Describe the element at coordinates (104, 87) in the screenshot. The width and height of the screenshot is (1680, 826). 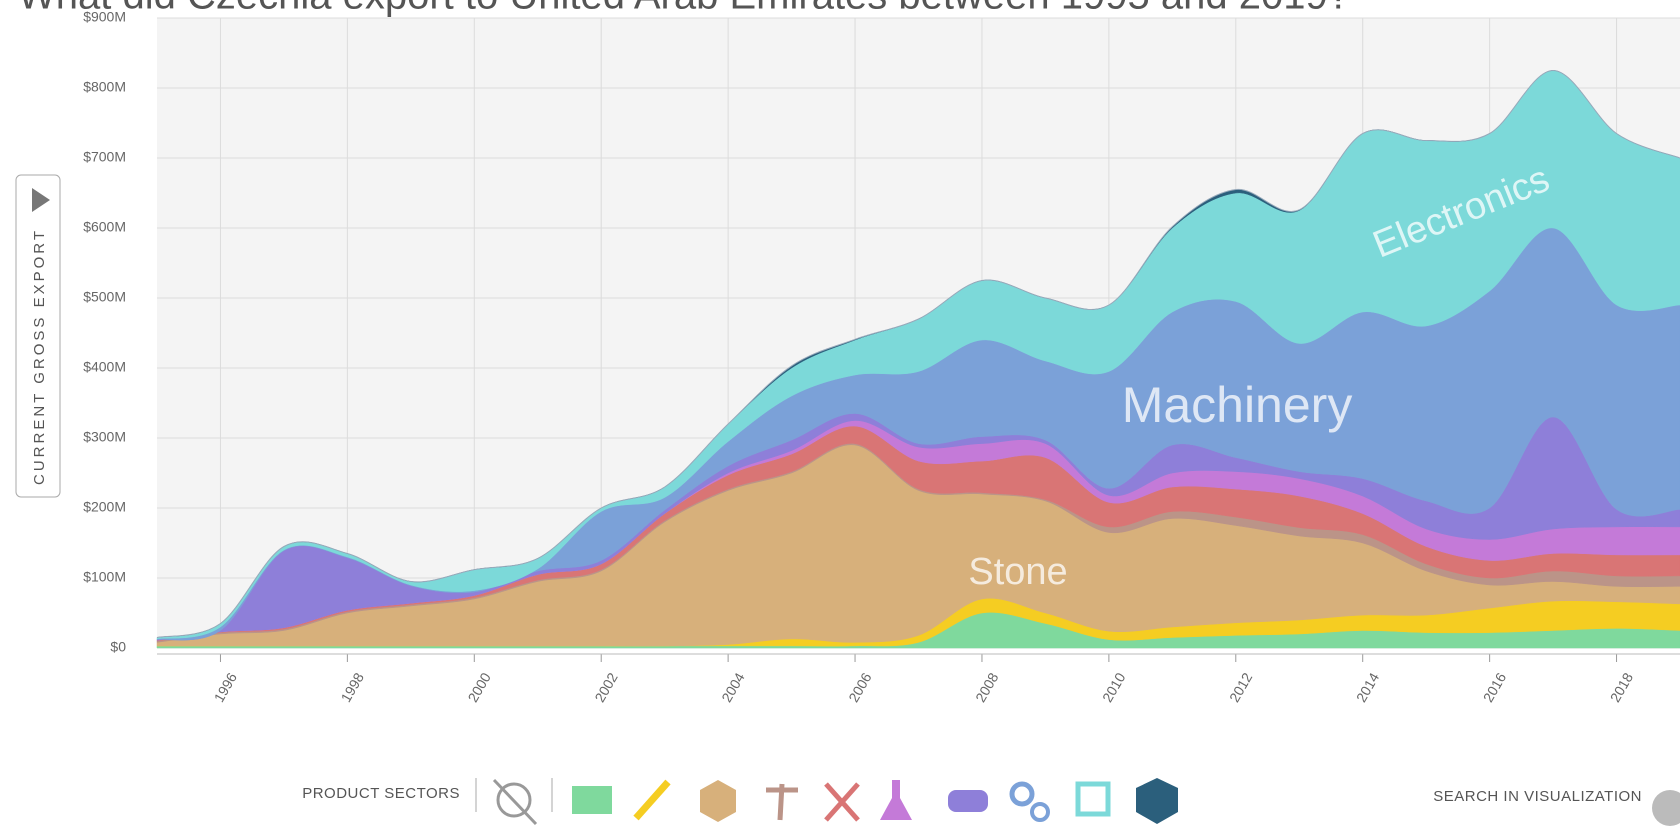
I see `y-tick-label: $800M` at that location.